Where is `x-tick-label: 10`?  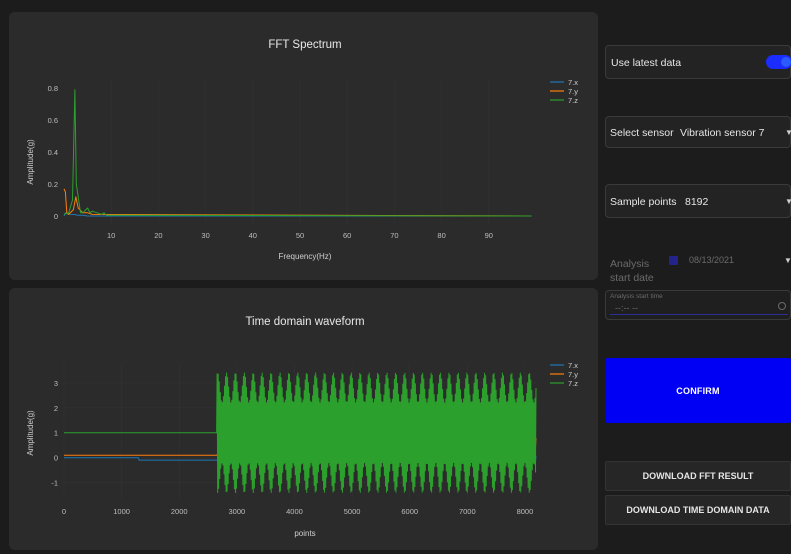
x-tick-label: 10 is located at coordinates (111, 235).